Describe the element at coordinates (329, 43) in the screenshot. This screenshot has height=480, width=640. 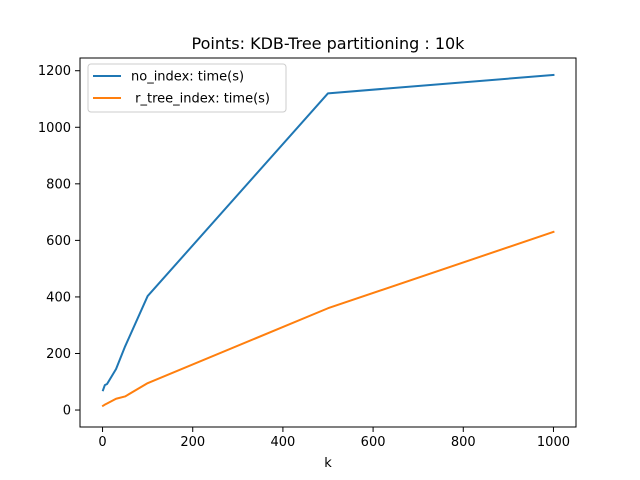
I see `chart-title: Points: KDB-Tree partitioning : 10k` at that location.